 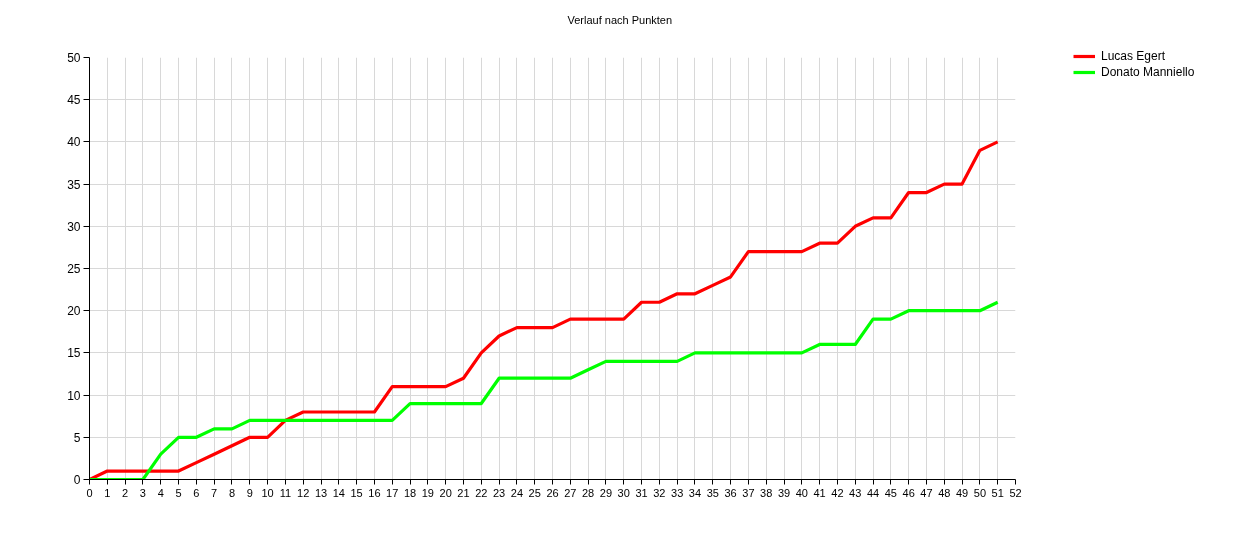 I want to click on chart-title: Verlauf nach Punkten, so click(x=620, y=19).